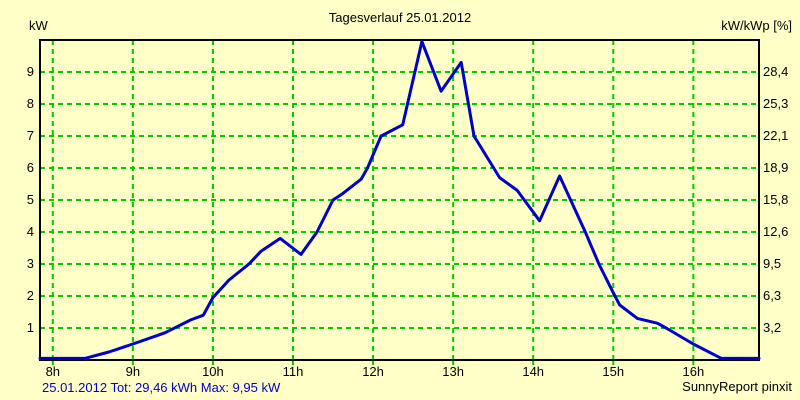 Image resolution: width=800 pixels, height=400 pixels. I want to click on y-right-tick-label: 3,2, so click(772, 327).